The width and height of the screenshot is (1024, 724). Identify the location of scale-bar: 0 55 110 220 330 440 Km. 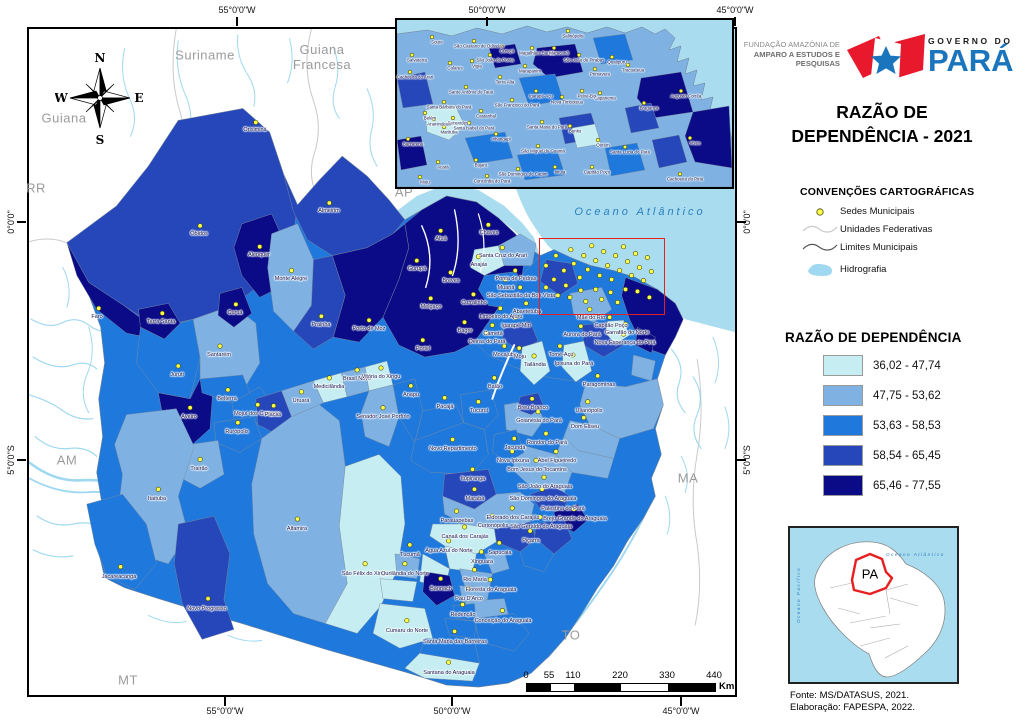
(633, 685).